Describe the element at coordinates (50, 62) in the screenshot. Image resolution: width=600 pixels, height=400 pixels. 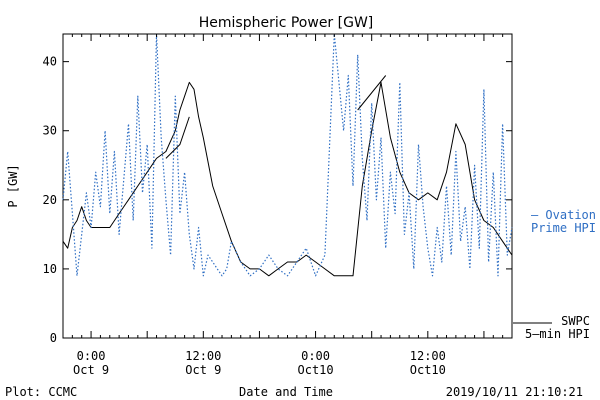
I see `y-tick-label: 40` at that location.